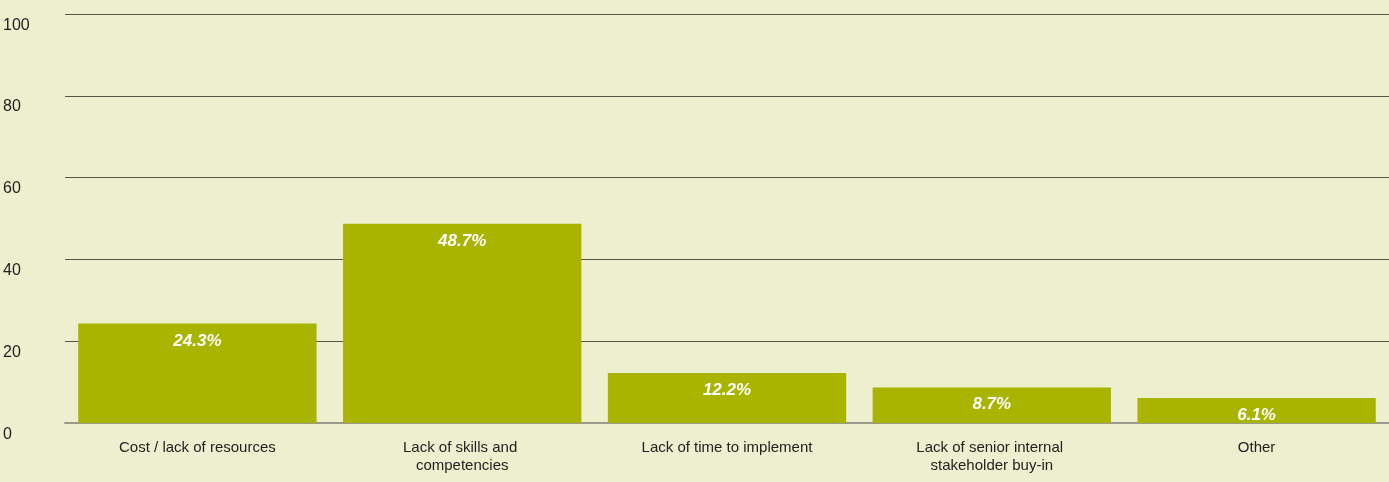  Describe the element at coordinates (12, 188) in the screenshot. I see `y-tick-label: 60` at that location.